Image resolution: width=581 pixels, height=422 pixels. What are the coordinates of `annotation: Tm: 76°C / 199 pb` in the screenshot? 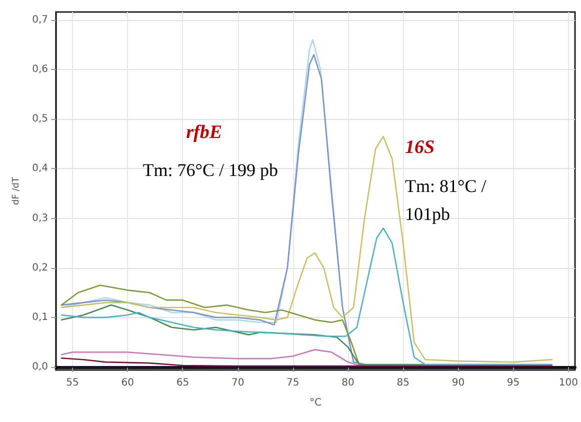 It's located at (210, 170).